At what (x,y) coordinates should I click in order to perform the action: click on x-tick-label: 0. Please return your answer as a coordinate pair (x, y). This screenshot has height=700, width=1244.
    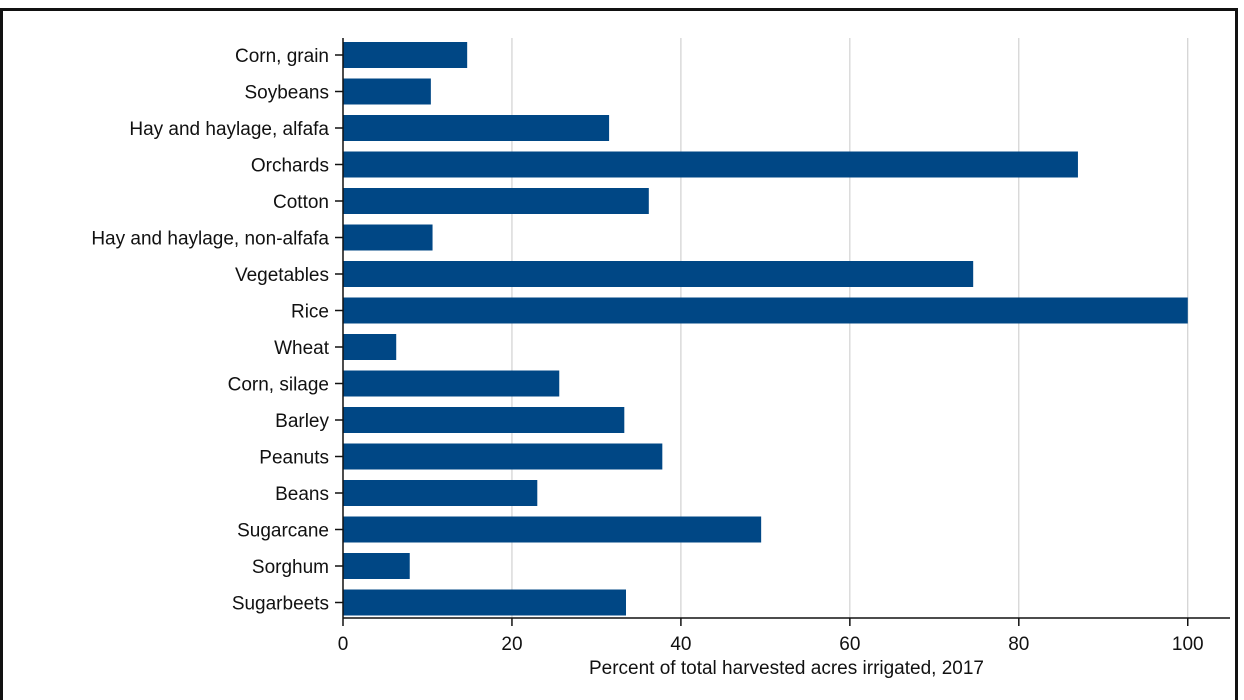
    Looking at the image, I should click on (343, 644).